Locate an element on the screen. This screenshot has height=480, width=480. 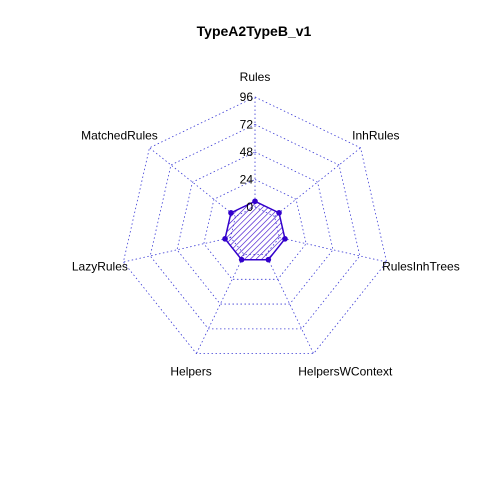
axis-label-LazyRules: LazyRules is located at coordinates (100, 266).